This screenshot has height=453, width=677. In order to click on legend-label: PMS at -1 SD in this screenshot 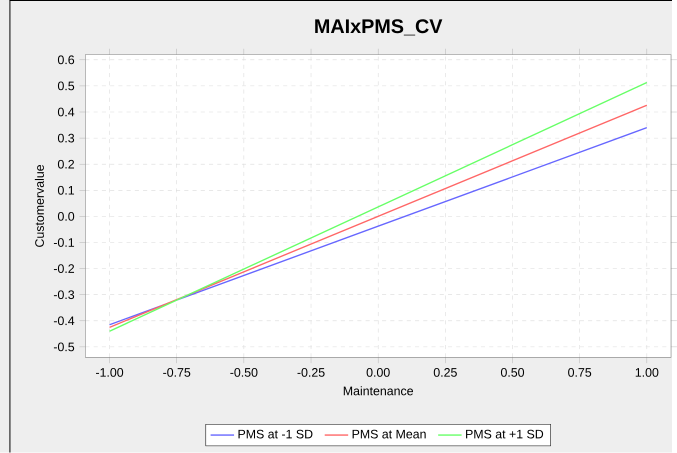, I will do `click(275, 434)`.